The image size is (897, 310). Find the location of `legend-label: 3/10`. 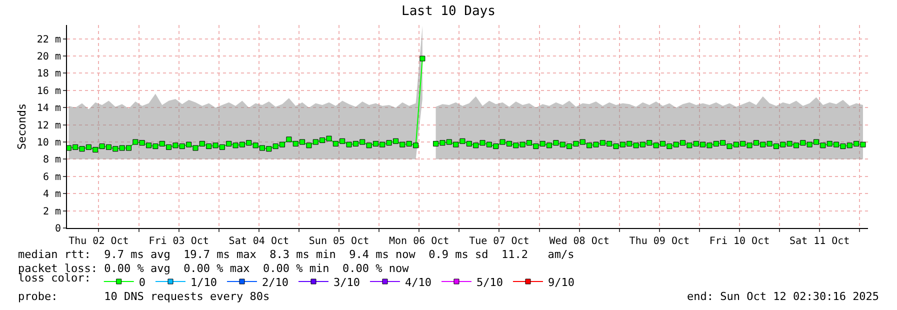

legend-label: 3/10 is located at coordinates (346, 282).